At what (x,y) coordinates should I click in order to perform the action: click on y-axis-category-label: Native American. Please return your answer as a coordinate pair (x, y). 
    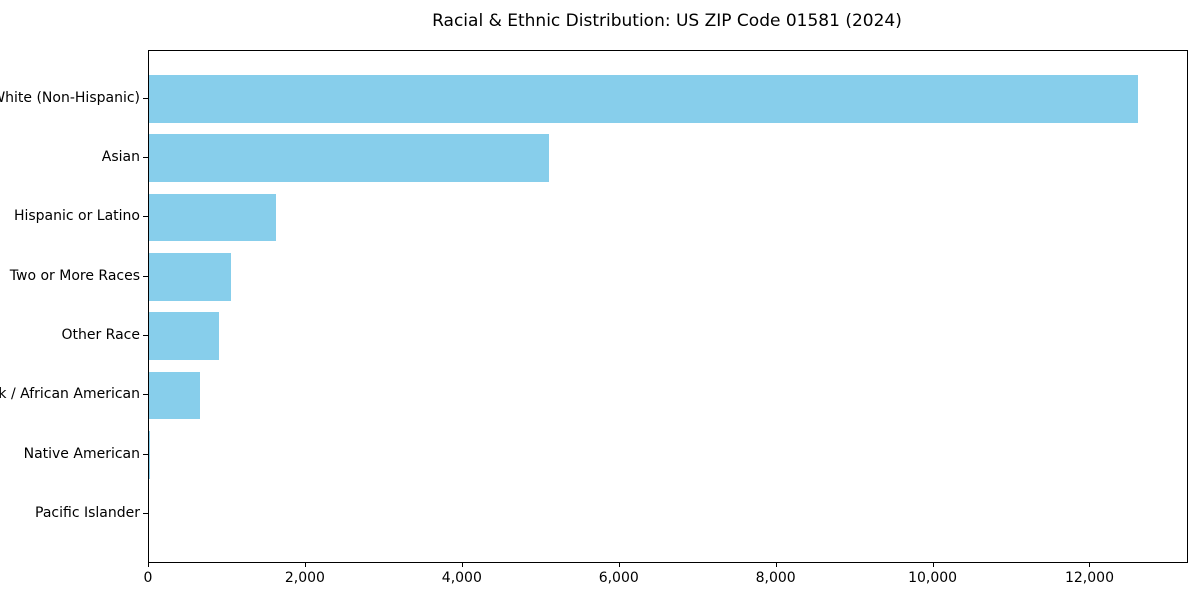
    Looking at the image, I should click on (81, 453).